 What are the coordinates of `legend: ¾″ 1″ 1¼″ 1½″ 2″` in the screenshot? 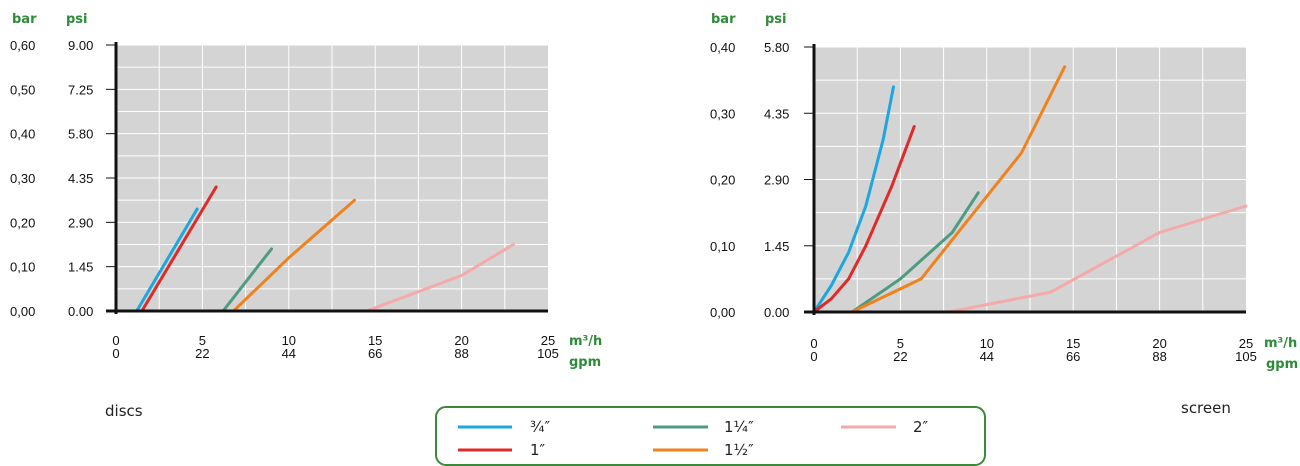 It's located at (710, 436).